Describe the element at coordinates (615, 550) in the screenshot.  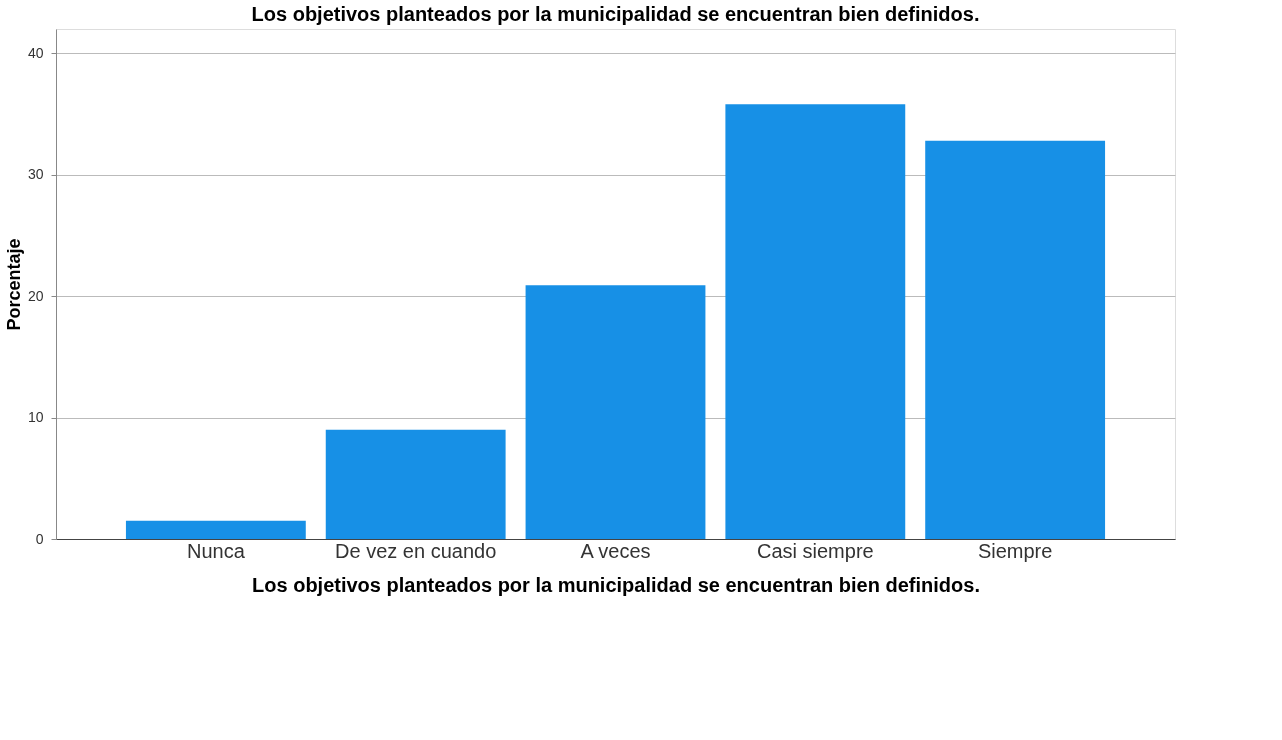
I see `x-tick-label: A veces` at that location.